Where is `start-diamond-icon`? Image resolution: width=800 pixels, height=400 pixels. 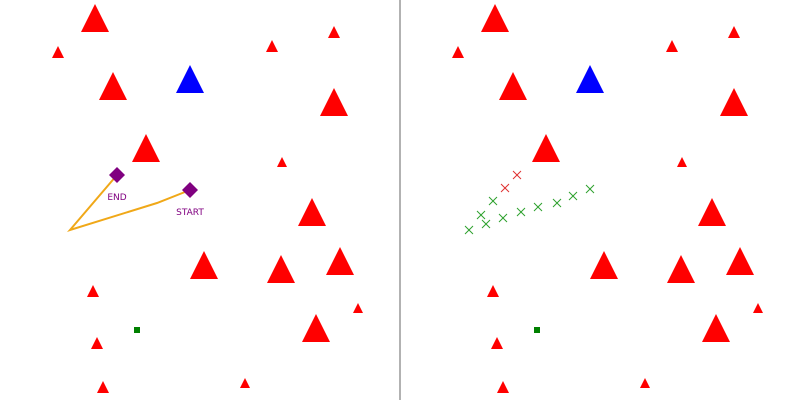
start-diamond-icon is located at coordinates (190, 190).